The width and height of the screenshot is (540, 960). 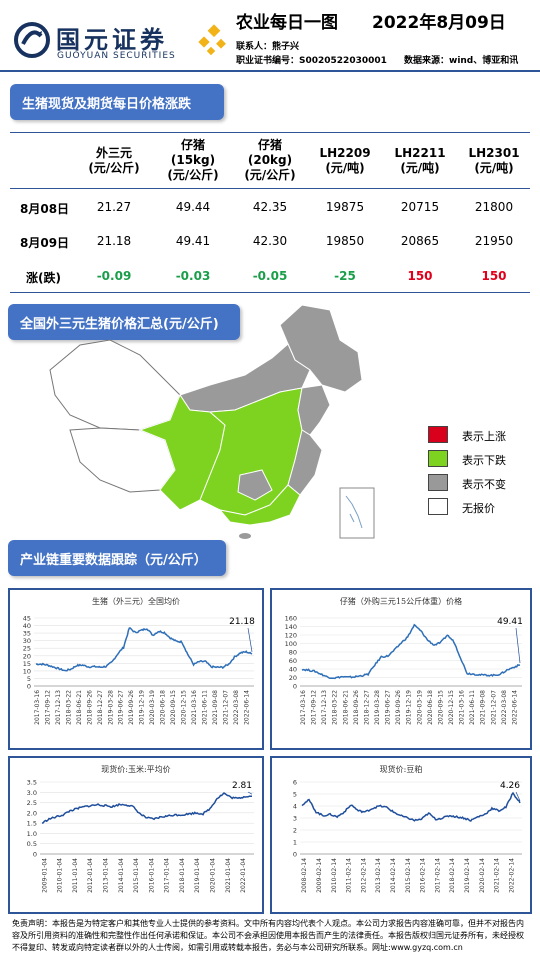 I want to click on china-price-map, so click(x=212, y=421).